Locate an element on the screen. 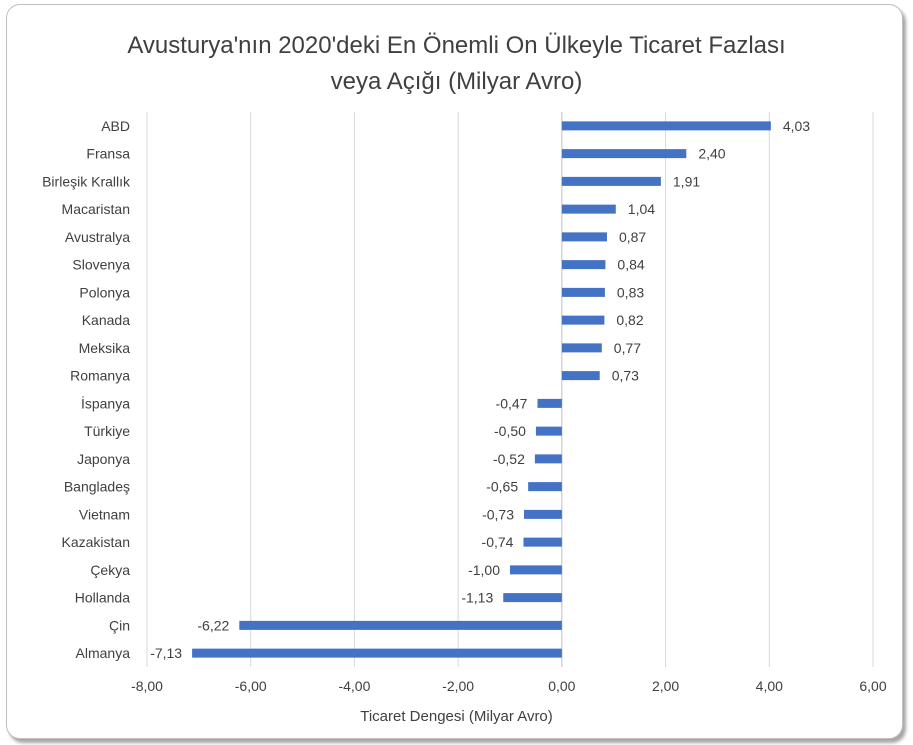 This screenshot has height=745, width=913. category-label: Çekya is located at coordinates (110, 570).